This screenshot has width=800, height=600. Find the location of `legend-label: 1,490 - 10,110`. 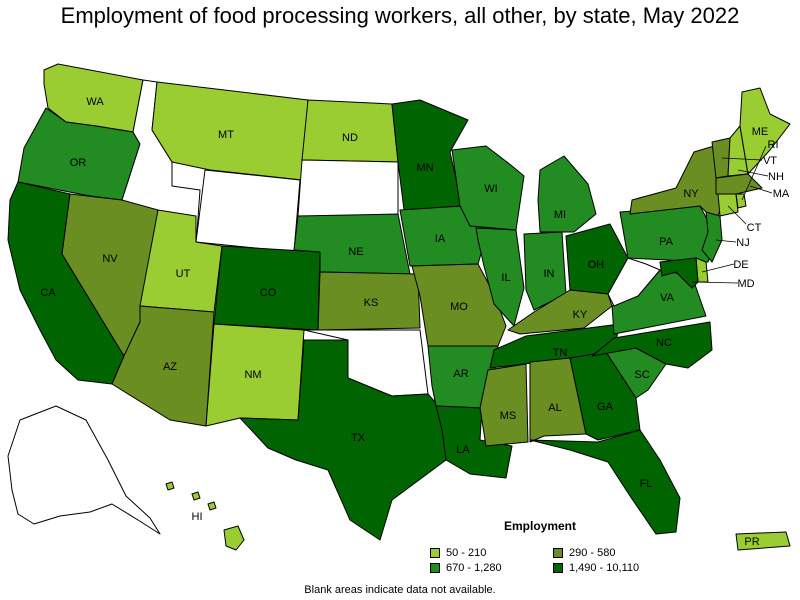

legend-label: 1,490 - 10,110 is located at coordinates (604, 568).